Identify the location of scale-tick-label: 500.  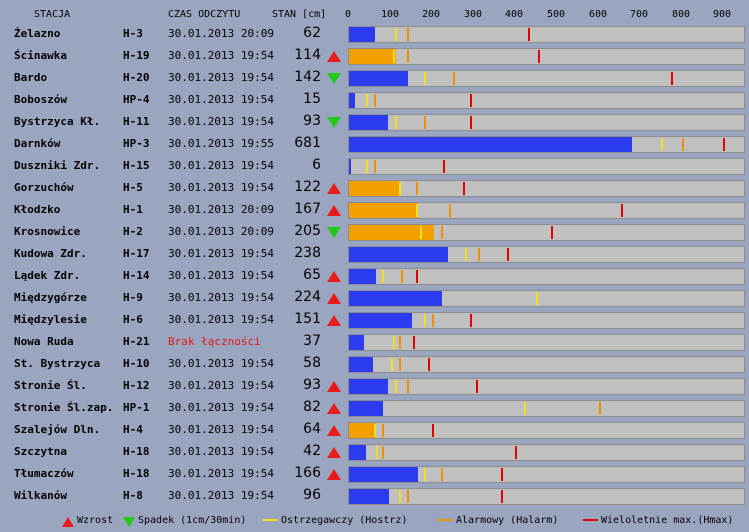
(556, 14).